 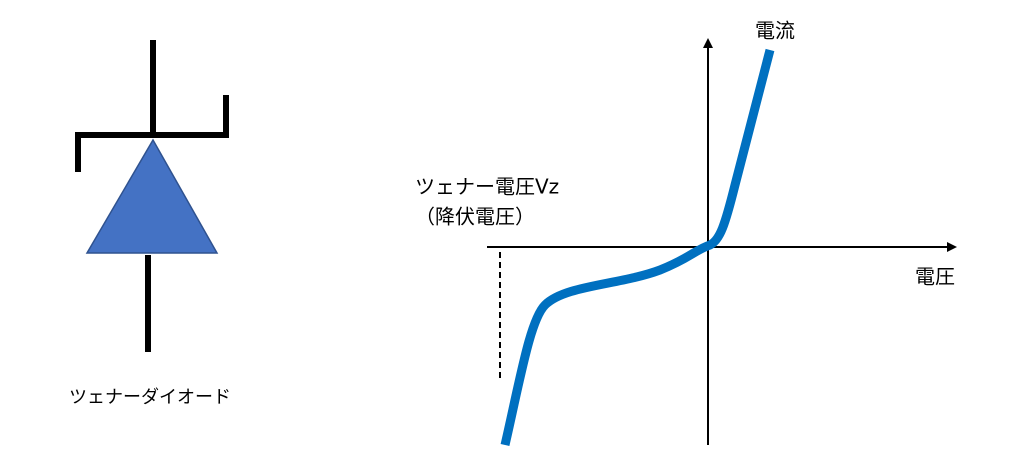 I want to click on y-axis-label: 電流, so click(x=775, y=31).